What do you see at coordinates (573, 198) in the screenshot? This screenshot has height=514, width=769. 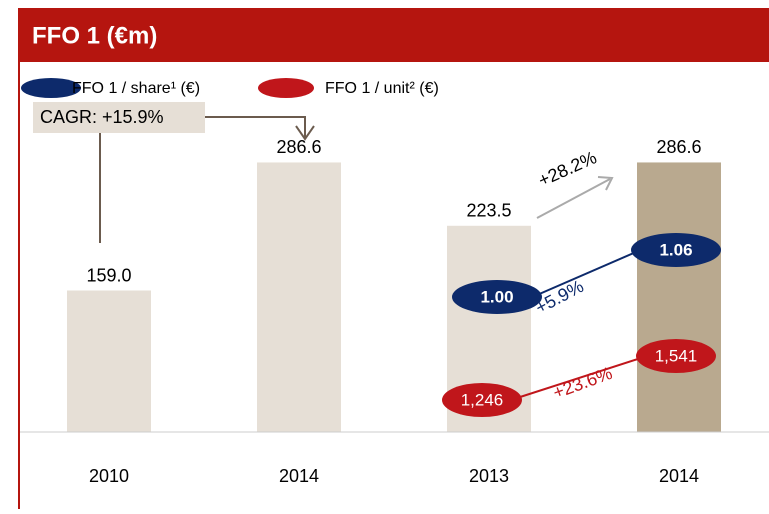 I see `growth-arrow` at bounding box center [573, 198].